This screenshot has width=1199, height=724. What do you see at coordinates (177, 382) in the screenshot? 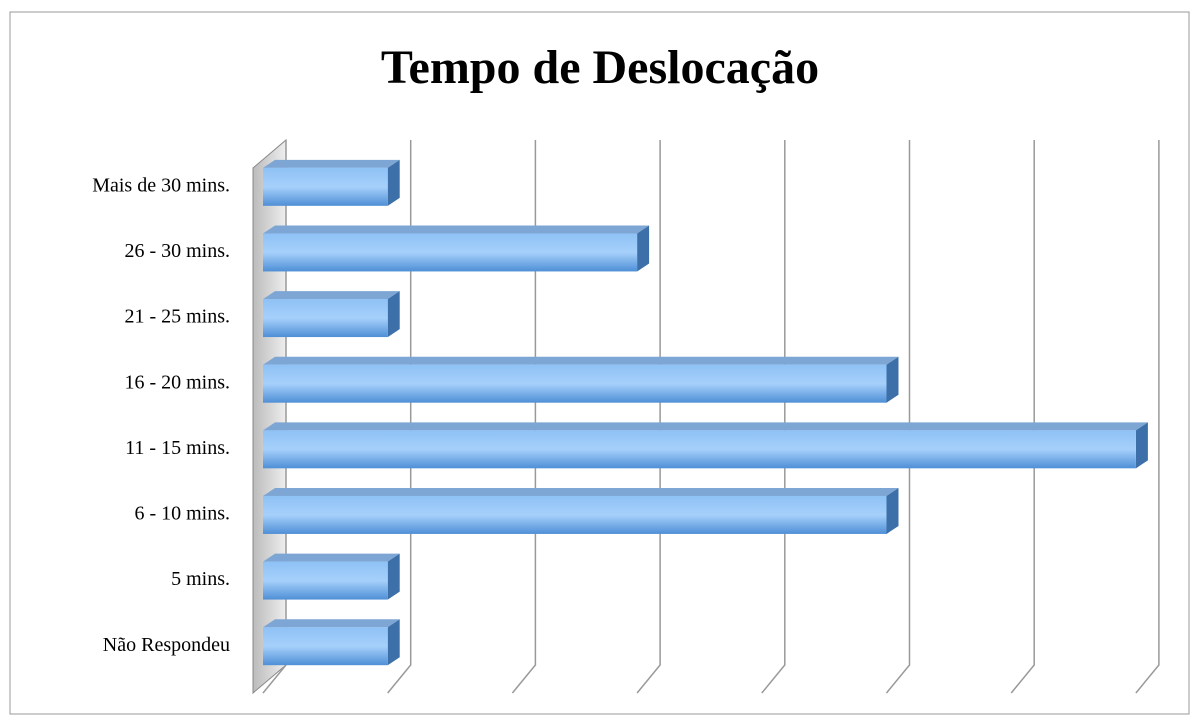
I see `y-tick-label: 16 - 20 mins.` at bounding box center [177, 382].